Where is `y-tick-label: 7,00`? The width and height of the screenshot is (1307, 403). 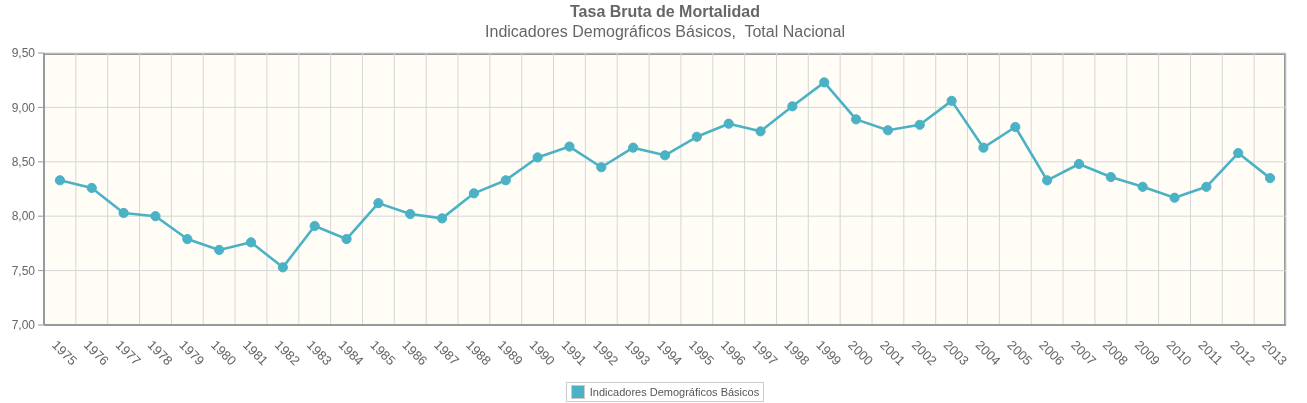
y-tick-label: 7,00 is located at coordinates (23, 325).